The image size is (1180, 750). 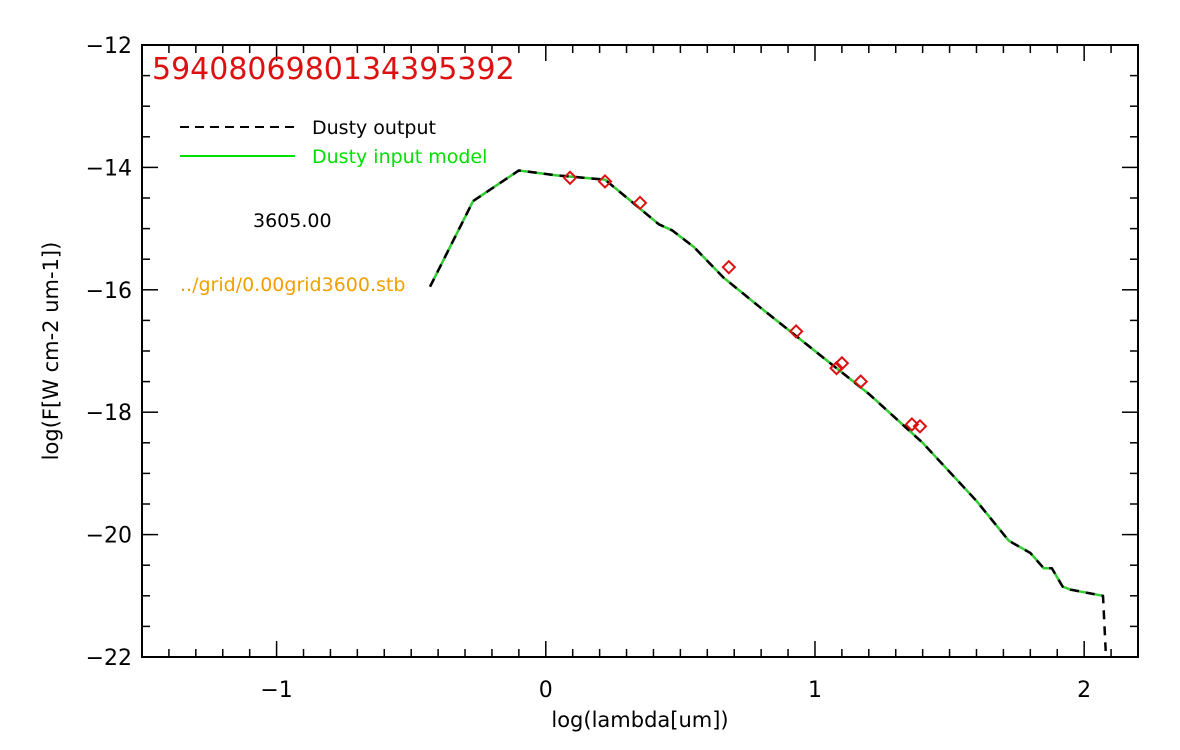 I want to click on y-axis-title: log(F[W cm-2 um-1]), so click(x=51, y=351).